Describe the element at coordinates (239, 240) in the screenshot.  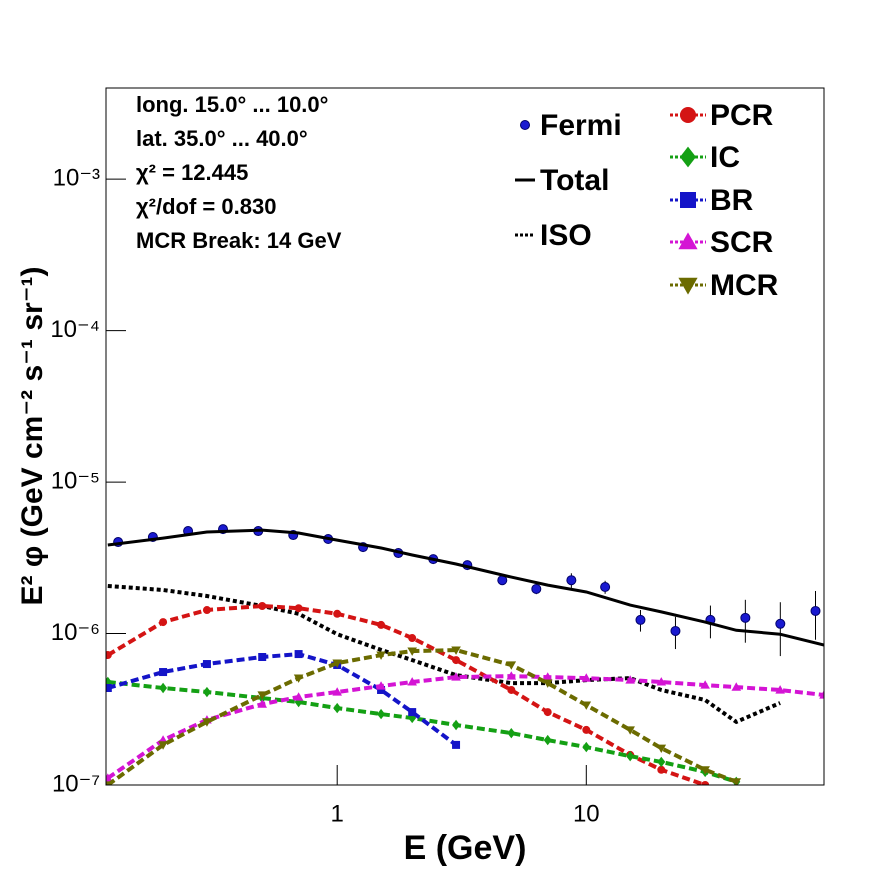
I see `annotation: MCR Break: 14 GeV` at that location.